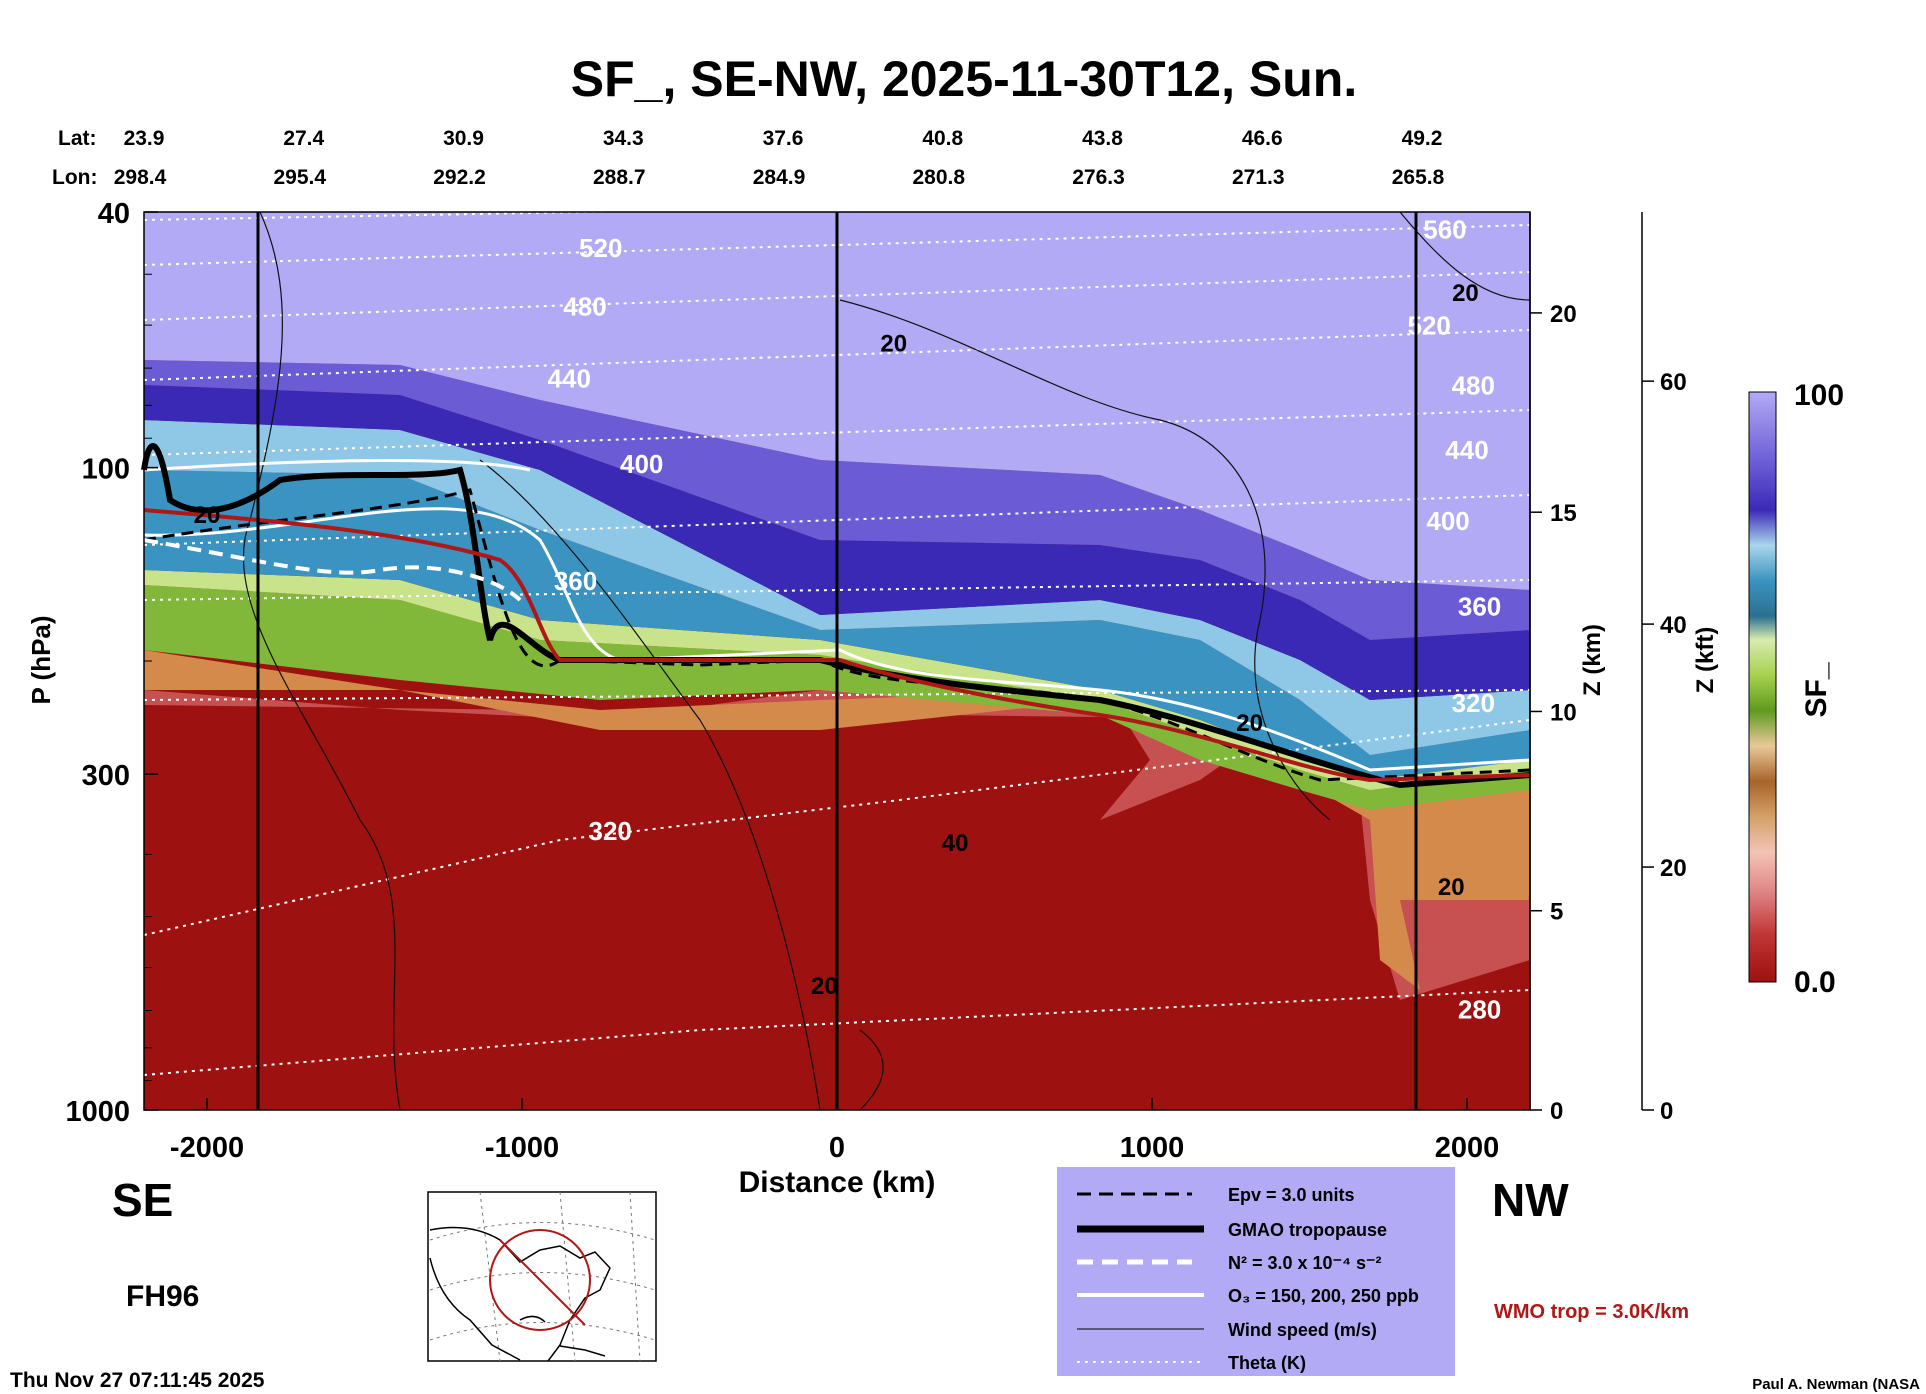 Image resolution: width=1926 pixels, height=1394 pixels. Describe the element at coordinates (1429, 325) in the screenshot. I see `theta-label-7: 520` at that location.